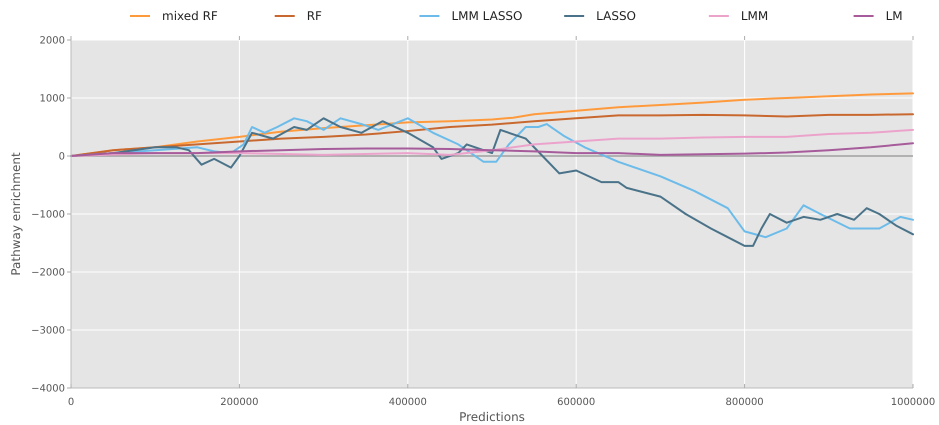 This screenshot has height=425, width=939. I want to click on x-tick-label: 1000000, so click(913, 402).